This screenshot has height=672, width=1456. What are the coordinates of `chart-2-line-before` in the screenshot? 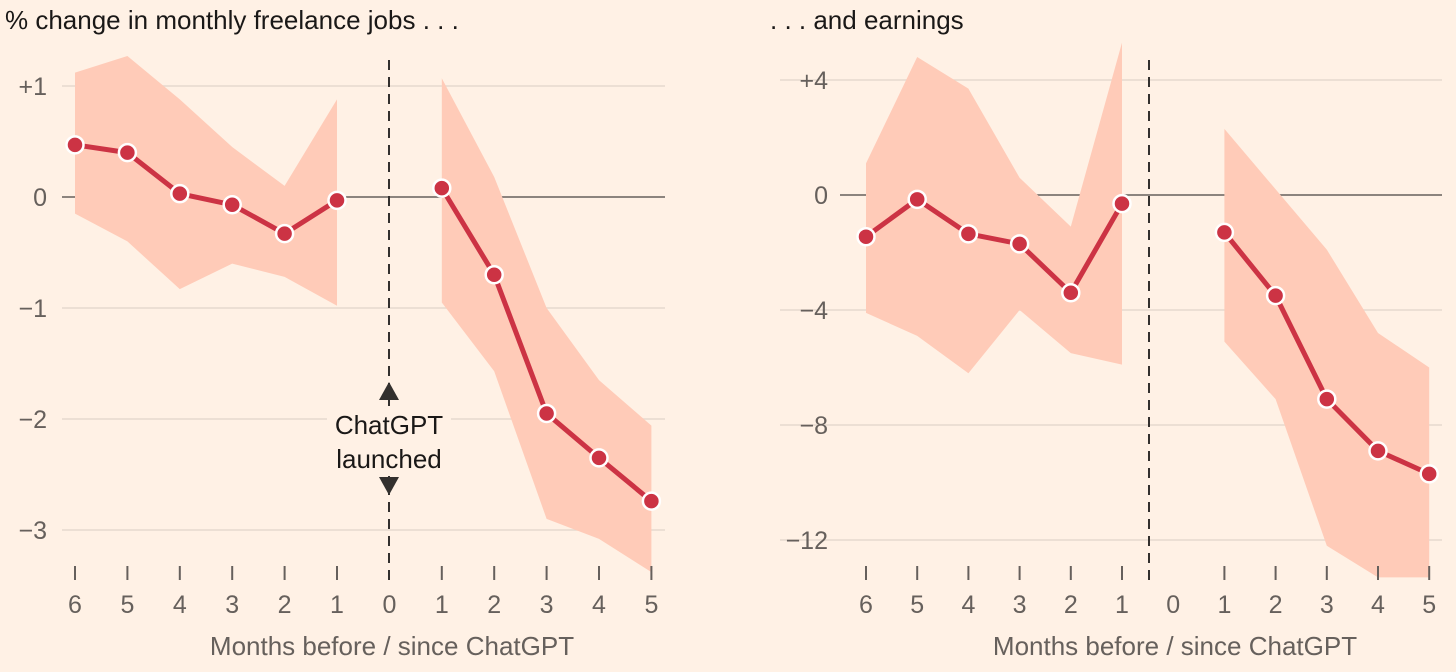 It's located at (994, 246).